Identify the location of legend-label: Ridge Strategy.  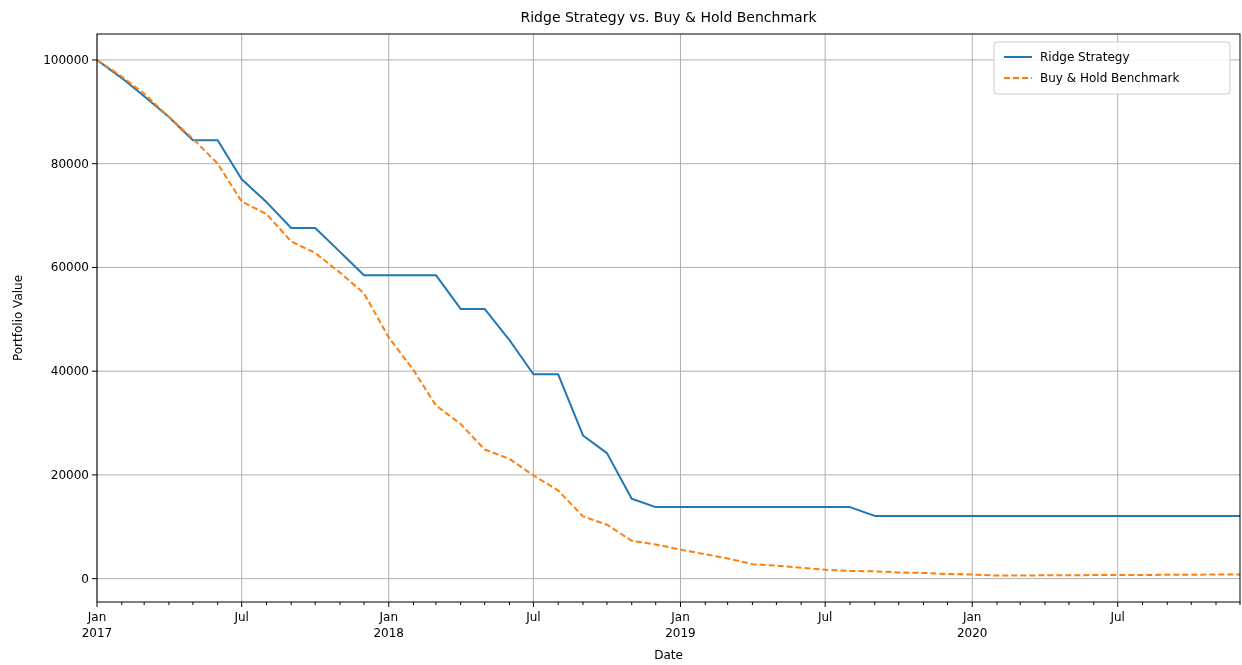
(1085, 57).